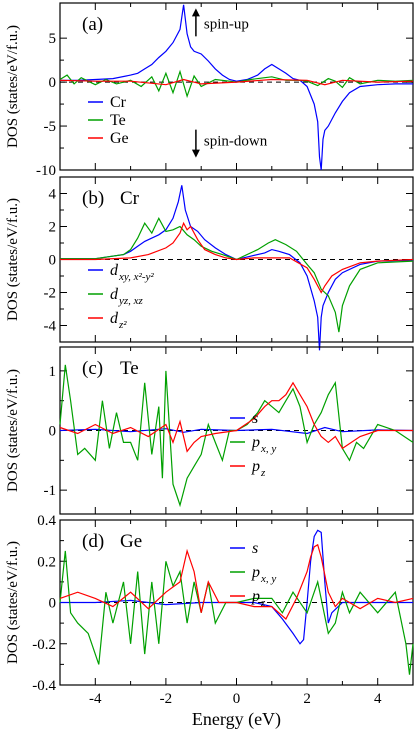 This screenshot has height=736, width=415. Describe the element at coordinates (53, 195) in the screenshot. I see `panel-2-ytick-label: 4` at that location.